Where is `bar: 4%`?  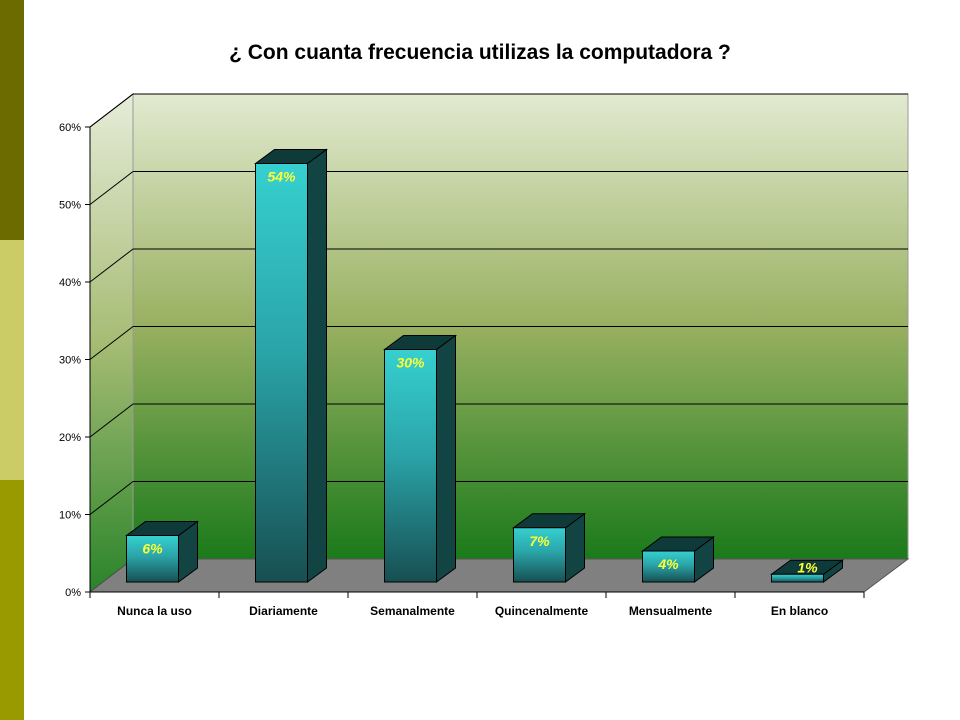 bar: 4% is located at coordinates (678, 559).